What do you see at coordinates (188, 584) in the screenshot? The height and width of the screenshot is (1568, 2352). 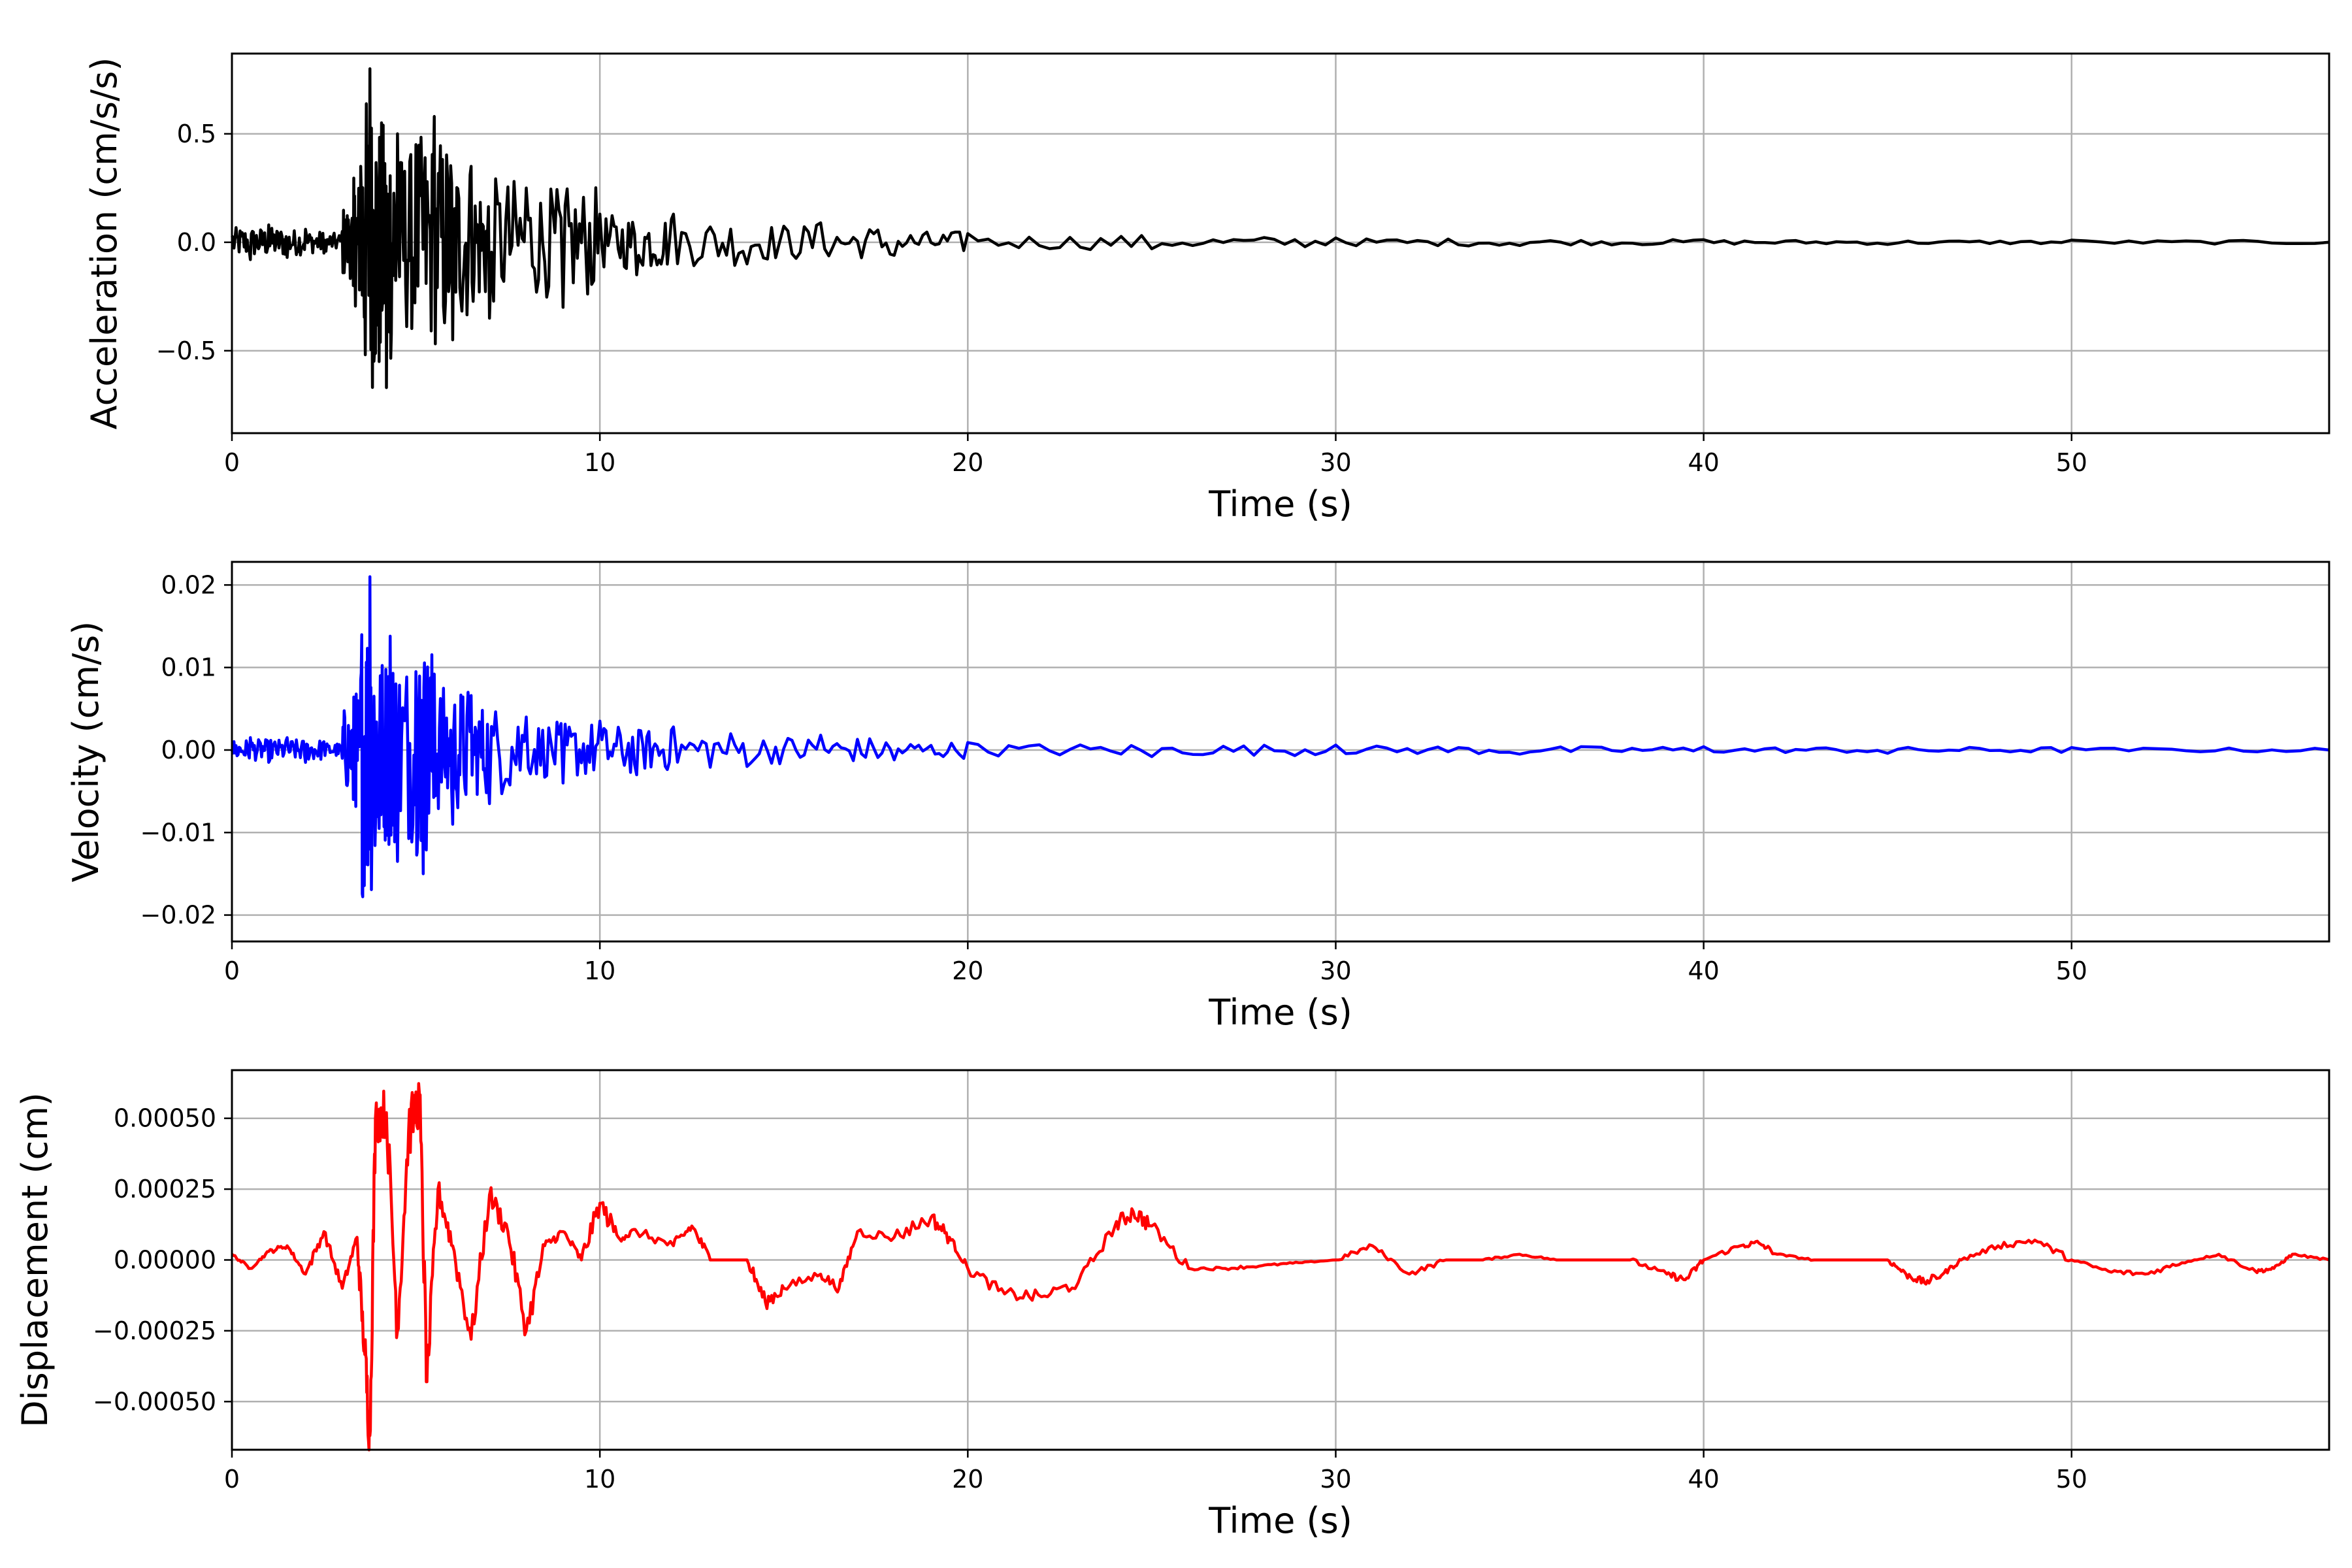 I see `y-tick-label: 0.02` at bounding box center [188, 584].